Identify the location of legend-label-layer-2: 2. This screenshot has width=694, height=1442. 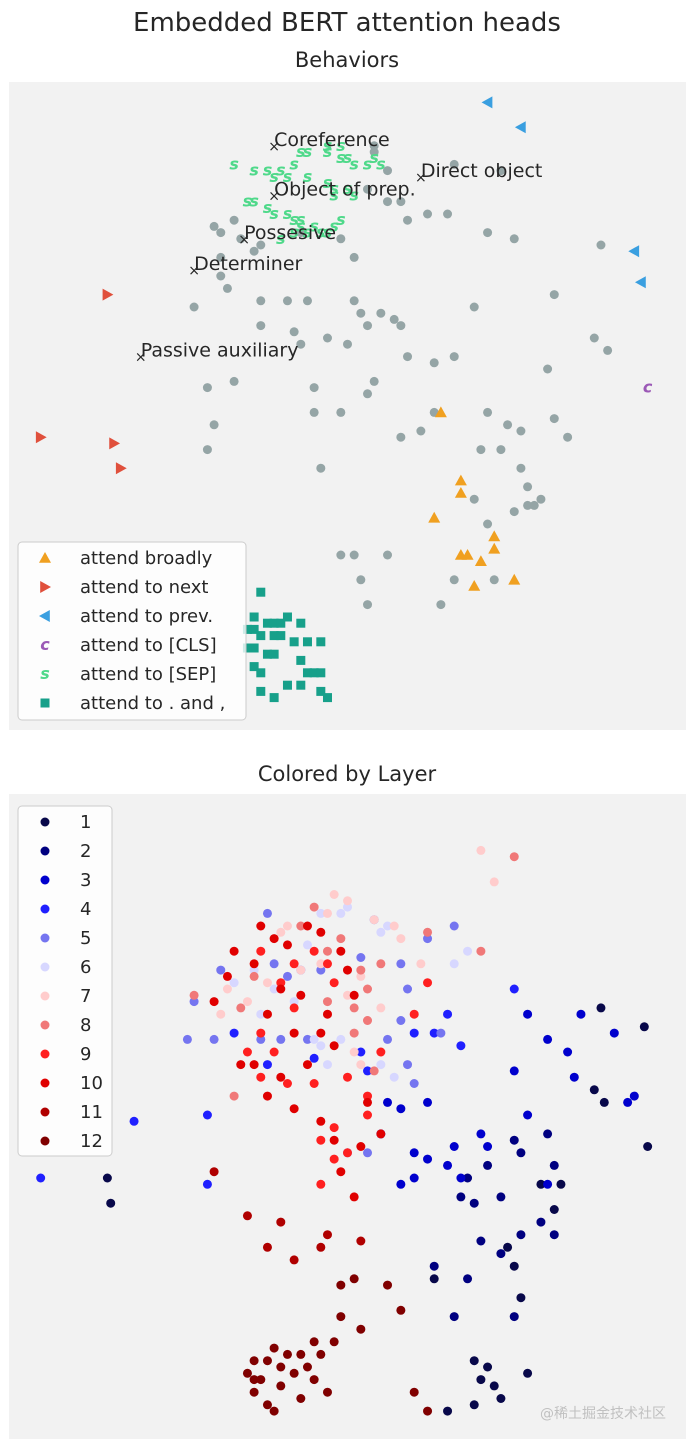
(85, 851).